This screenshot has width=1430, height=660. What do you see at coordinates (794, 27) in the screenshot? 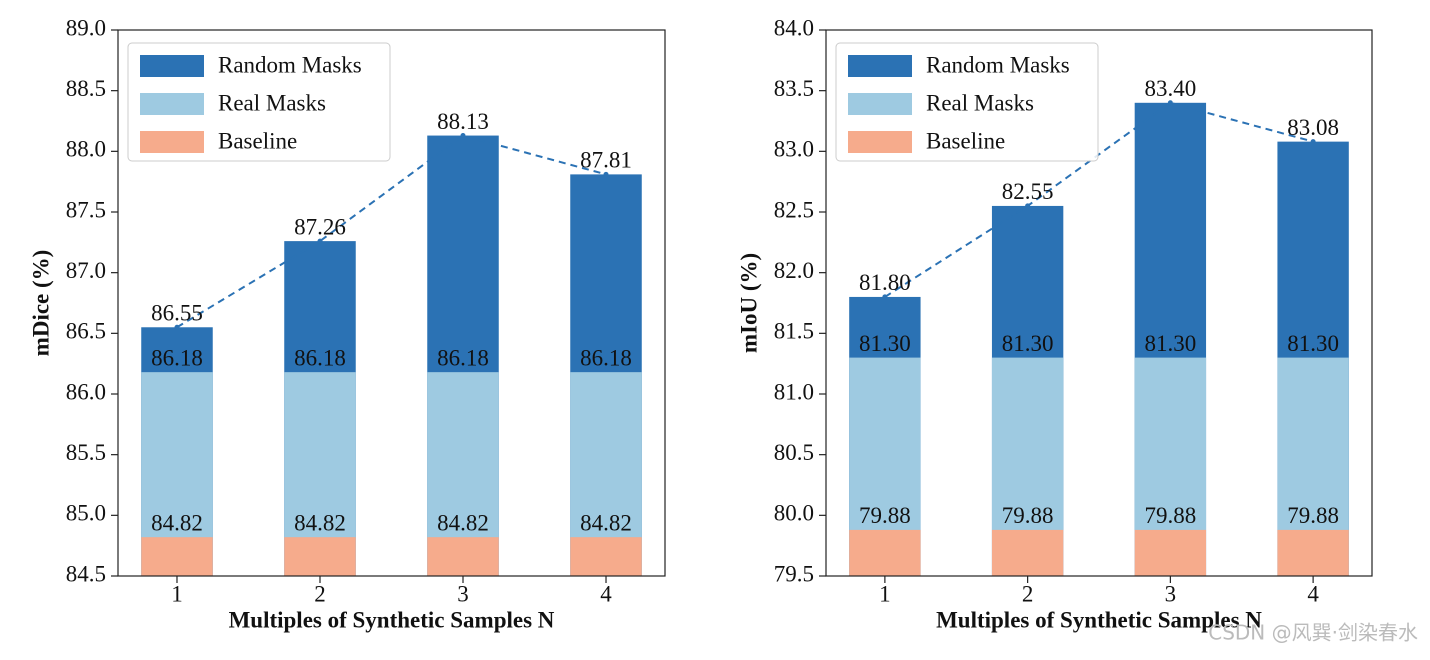
I see `y-tick-label: 84.0` at bounding box center [794, 27].